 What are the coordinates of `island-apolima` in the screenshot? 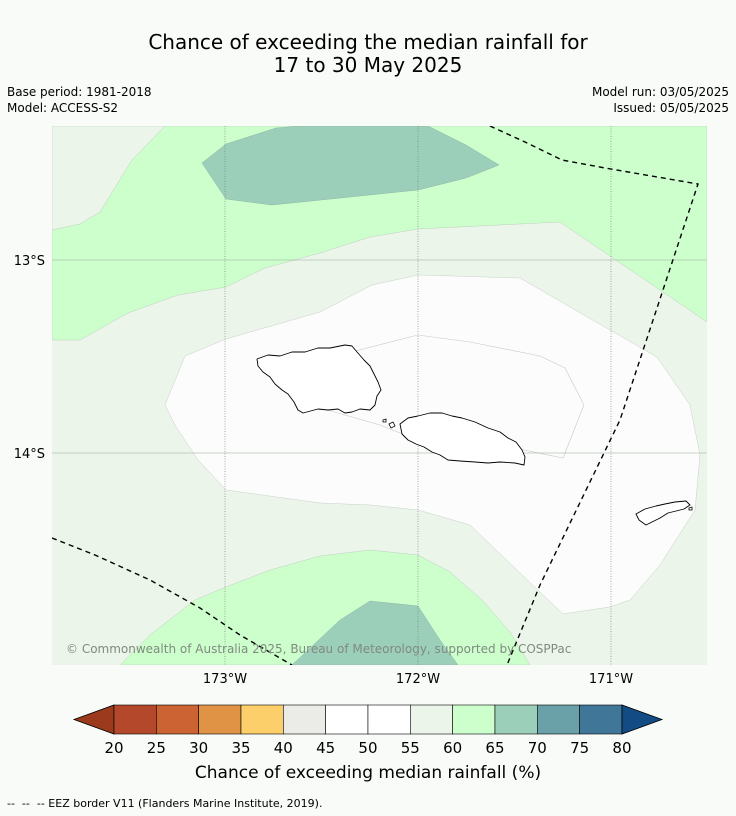 It's located at (384, 420).